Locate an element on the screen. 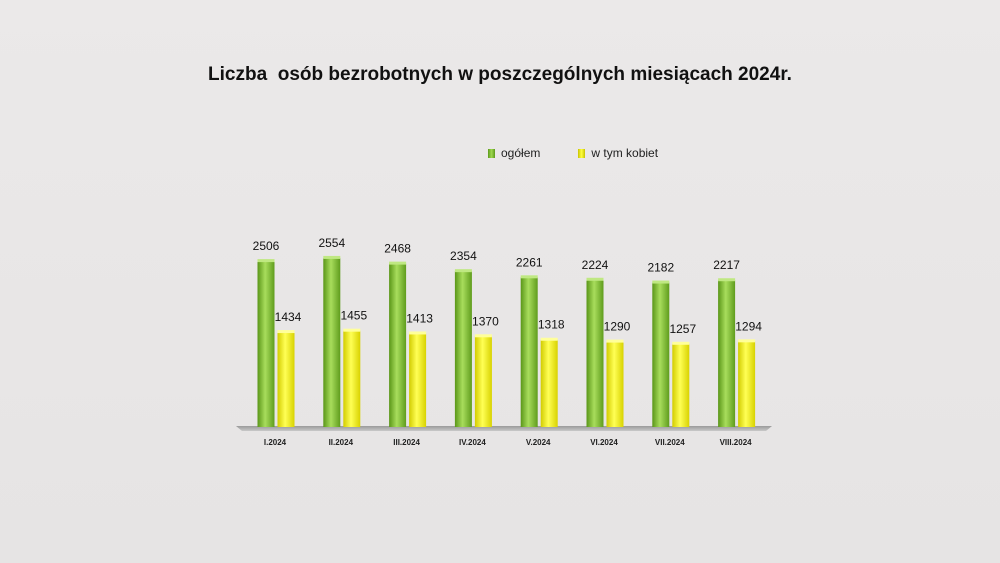  x-tick-label-4: V.2024 is located at coordinates (538, 442).